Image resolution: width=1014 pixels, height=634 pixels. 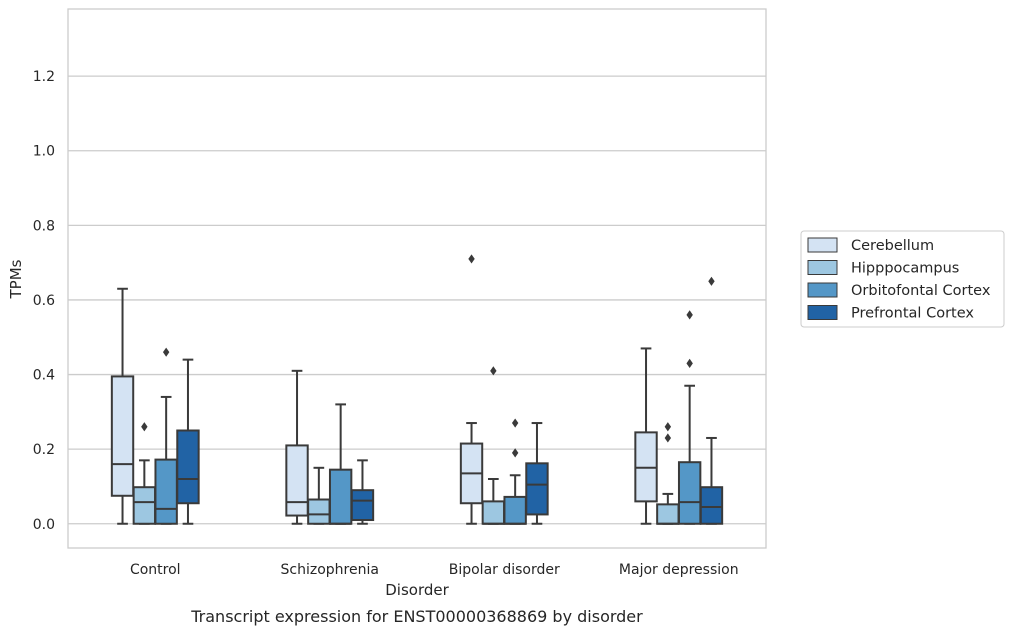 What do you see at coordinates (892, 246) in the screenshot?
I see `legend-label: Cerebellum` at bounding box center [892, 246].